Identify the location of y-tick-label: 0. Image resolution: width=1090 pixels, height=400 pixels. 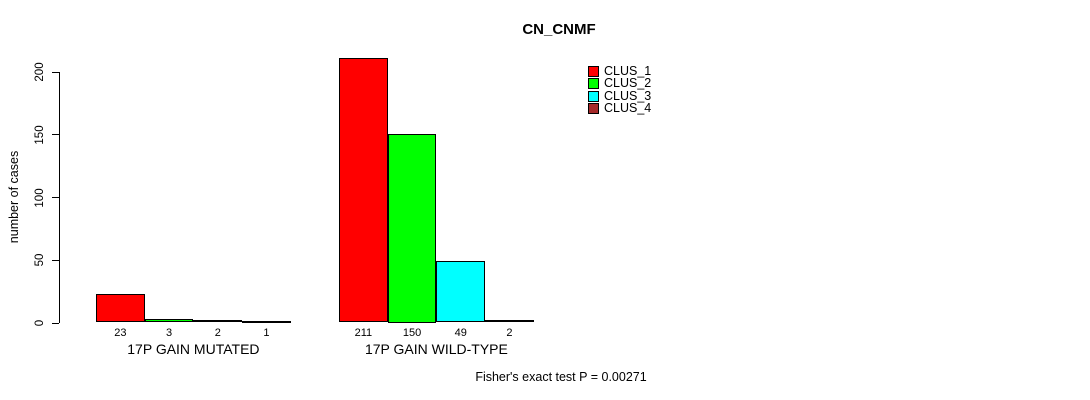
(40, 323).